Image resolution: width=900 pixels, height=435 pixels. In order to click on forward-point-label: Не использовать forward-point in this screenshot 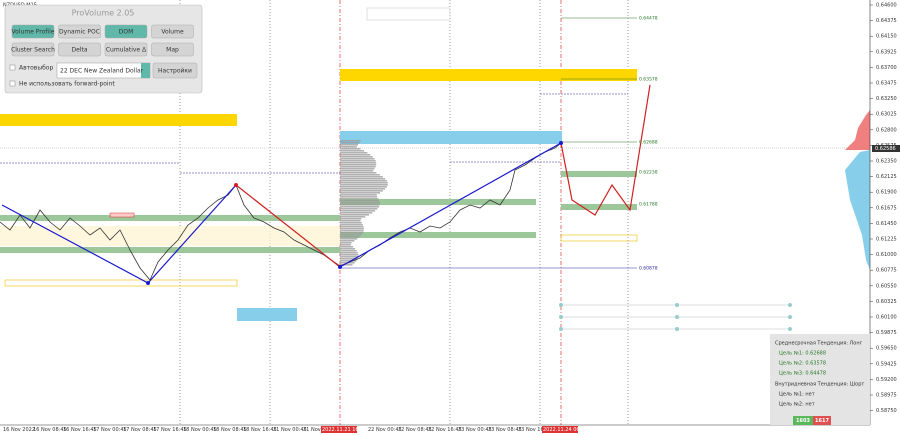, I will do `click(67, 84)`.